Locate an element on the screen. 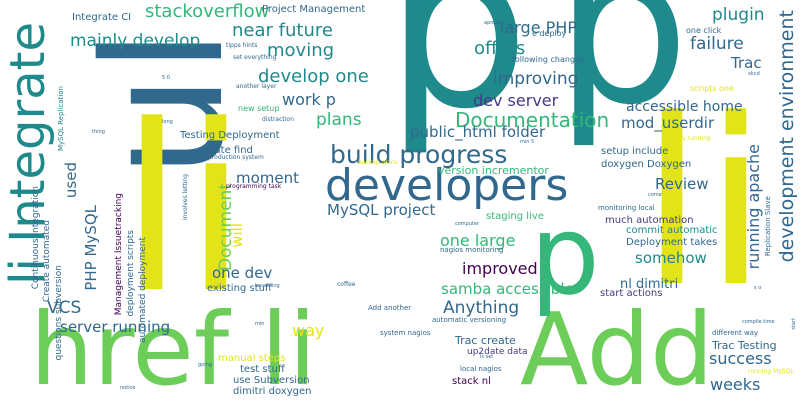 The width and height of the screenshot is (800, 400). word-mysql-replication: MySQL Replication is located at coordinates (61, 118).